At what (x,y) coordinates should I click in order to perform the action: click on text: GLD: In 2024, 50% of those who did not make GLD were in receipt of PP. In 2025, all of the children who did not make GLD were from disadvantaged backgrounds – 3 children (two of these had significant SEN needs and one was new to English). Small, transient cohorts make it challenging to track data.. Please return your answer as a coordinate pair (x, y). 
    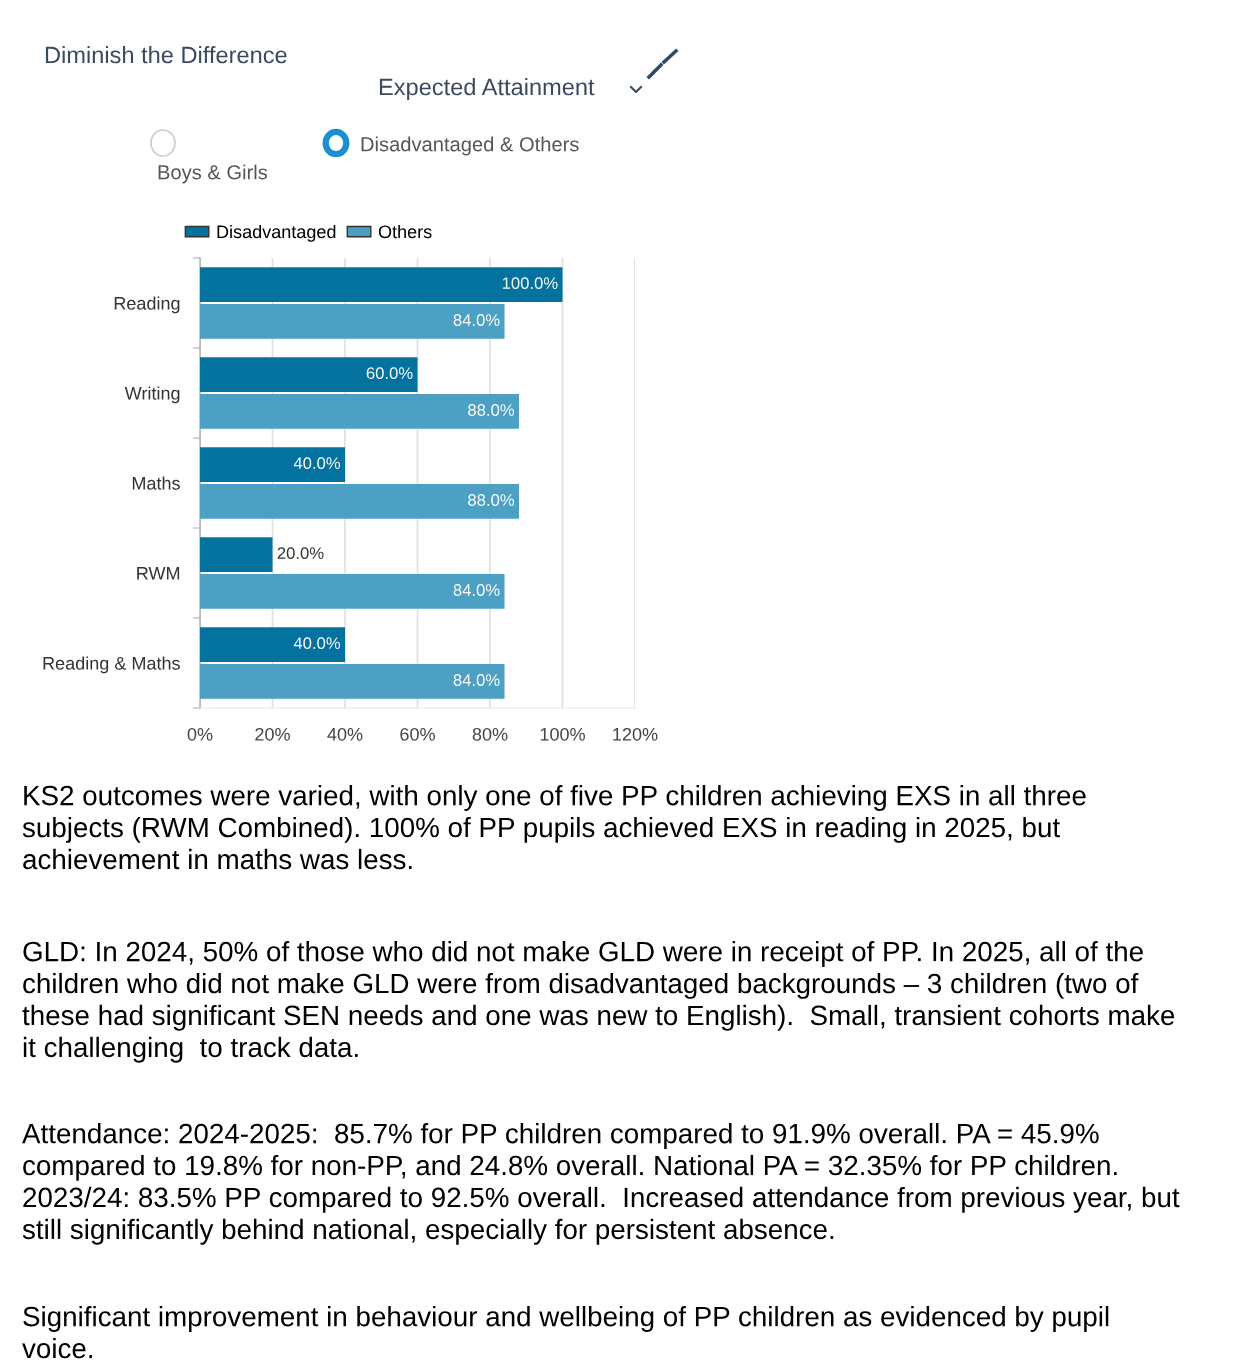
    Looking at the image, I should click on (598, 1002).